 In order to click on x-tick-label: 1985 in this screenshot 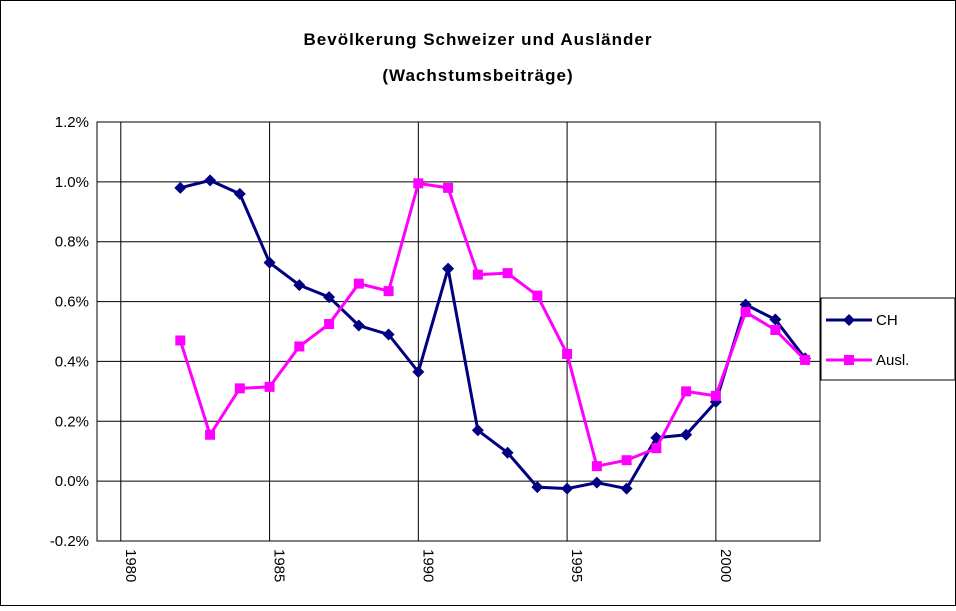, I will do `click(279, 565)`.